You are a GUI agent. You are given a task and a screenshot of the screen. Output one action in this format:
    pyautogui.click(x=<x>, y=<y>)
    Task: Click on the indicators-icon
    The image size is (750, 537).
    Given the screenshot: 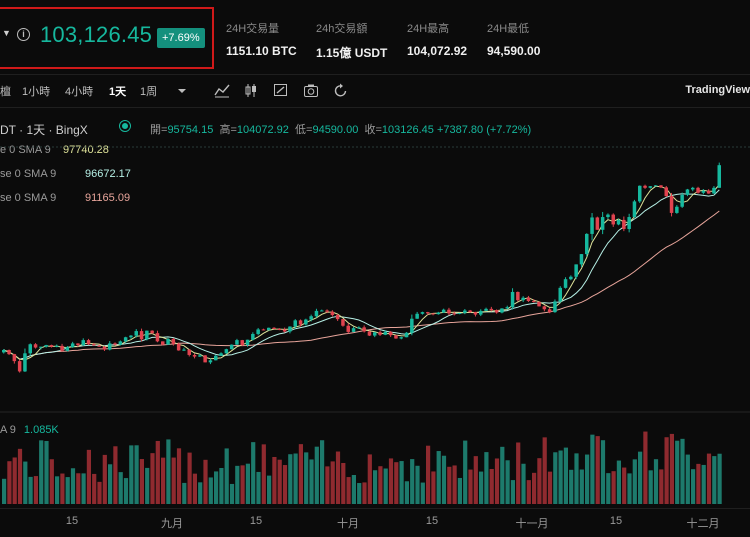 What is the action you would take?
    pyautogui.click(x=222, y=90)
    